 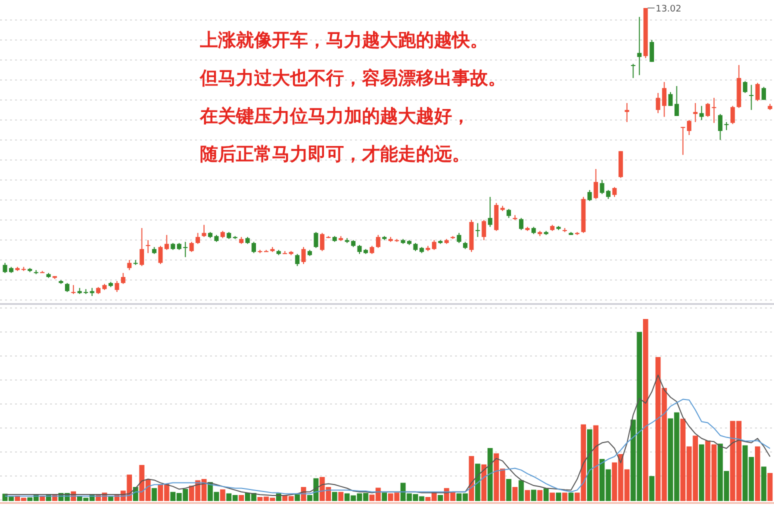 What do you see at coordinates (343, 40) in the screenshot?
I see `annotation: 上涨就像开车，马力越大跑的越快。` at bounding box center [343, 40].